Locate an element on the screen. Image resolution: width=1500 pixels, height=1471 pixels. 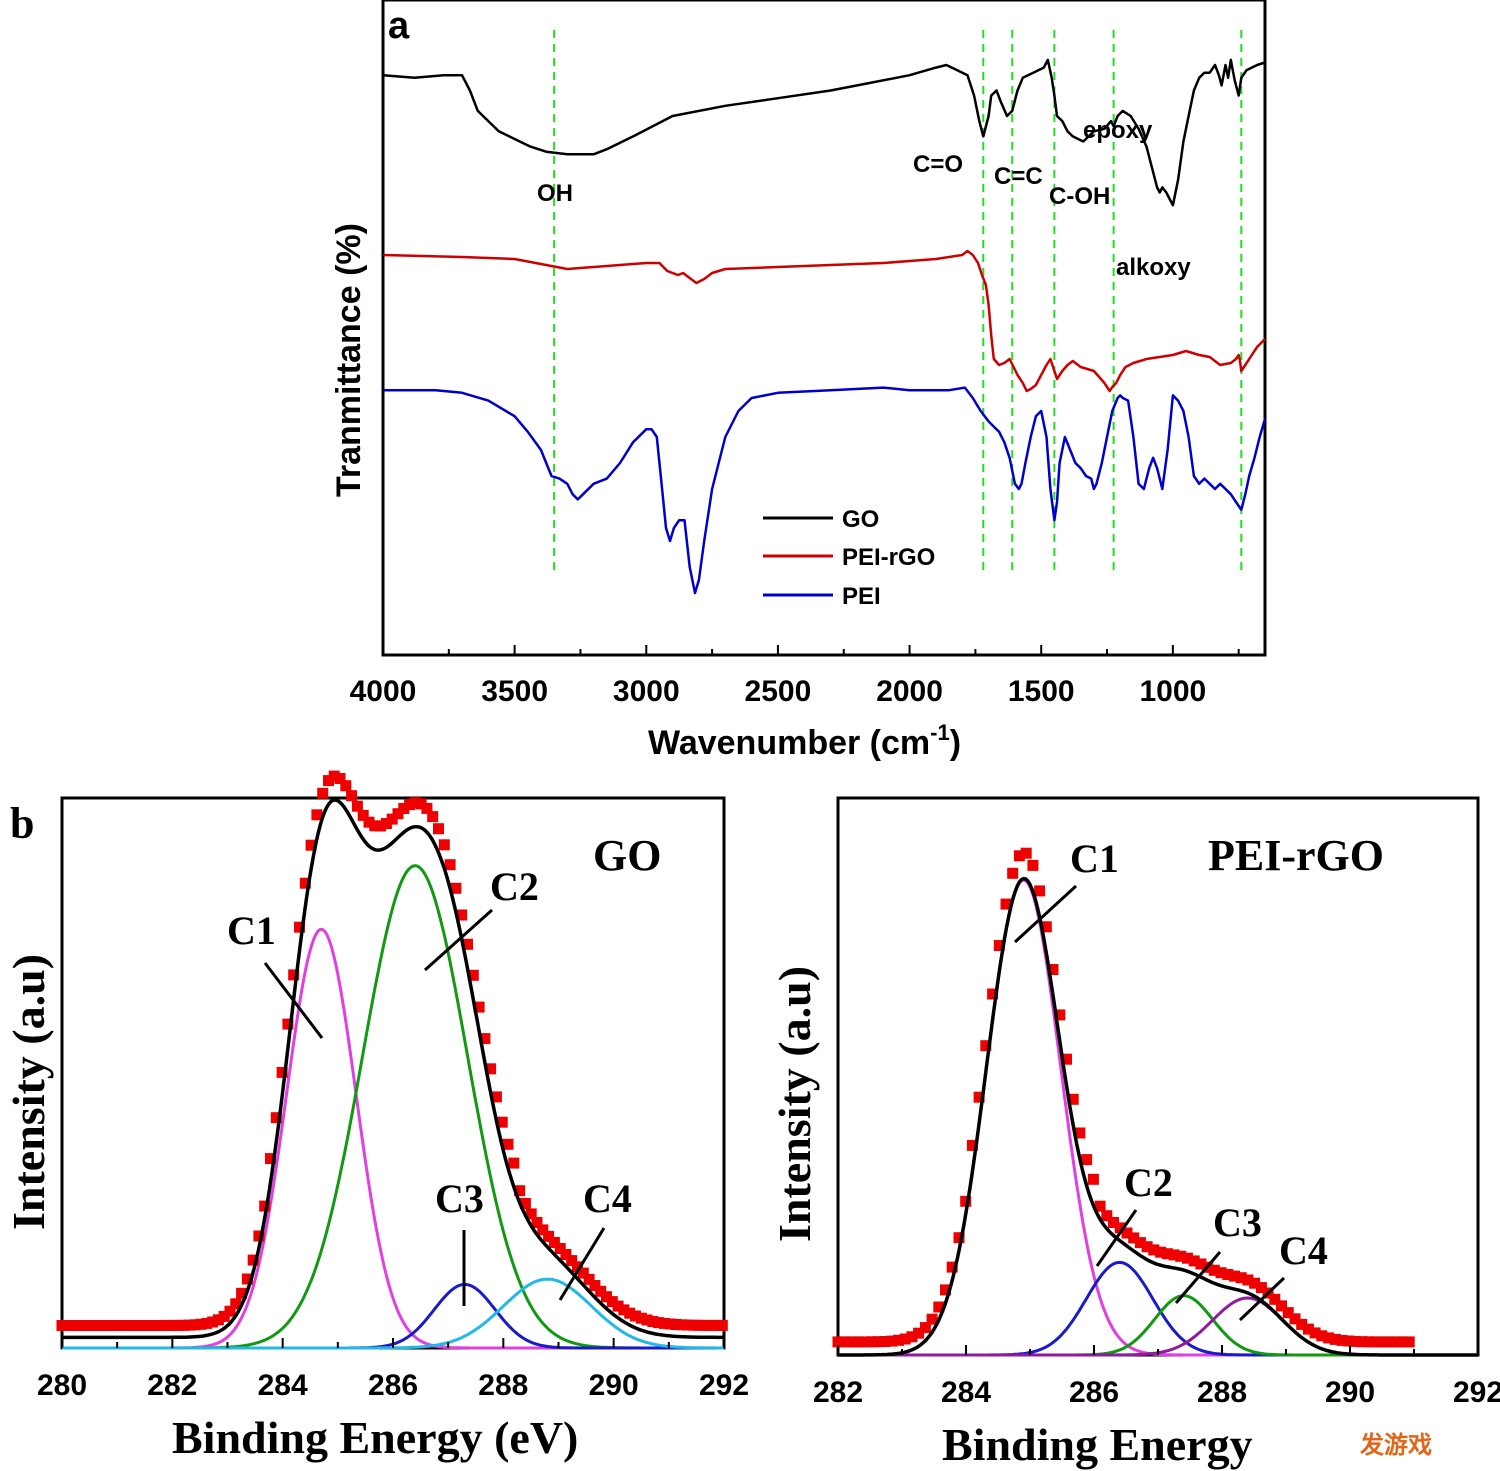
go-c1-leader is located at coordinates (293, 1000).